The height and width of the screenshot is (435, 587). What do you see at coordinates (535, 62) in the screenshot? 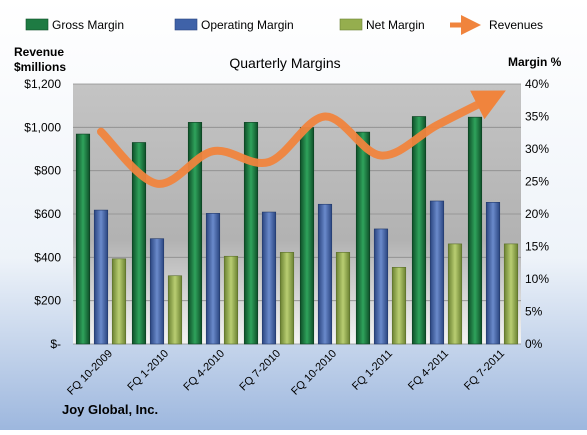
I see `right-axis-label: Margin %` at bounding box center [535, 62].